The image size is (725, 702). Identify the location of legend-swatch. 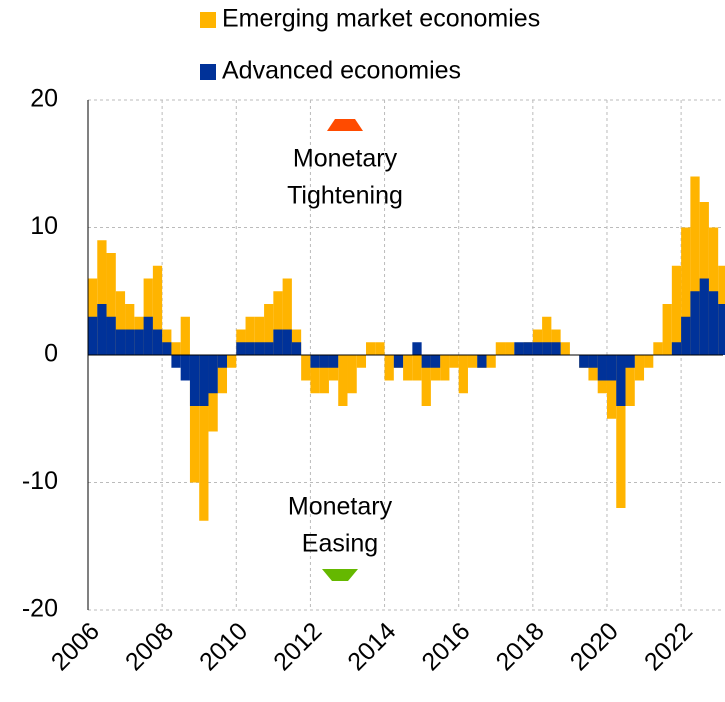
(208, 72).